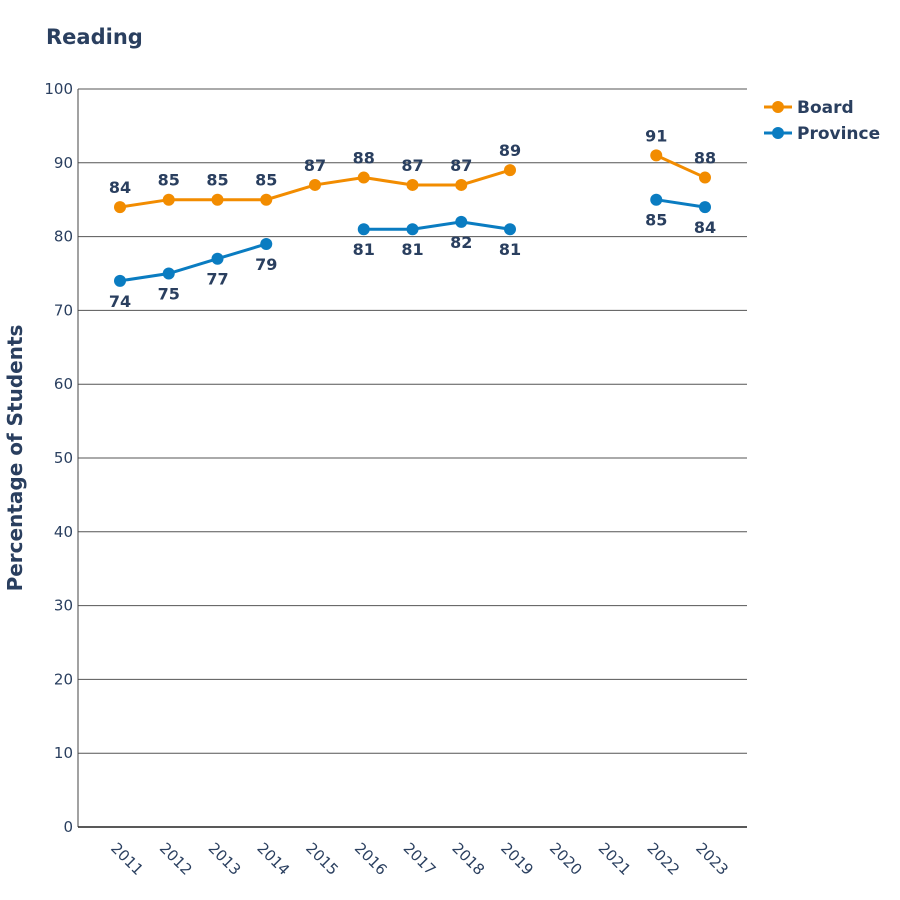  Describe the element at coordinates (510, 150) in the screenshot. I see `data-label: 89` at that location.